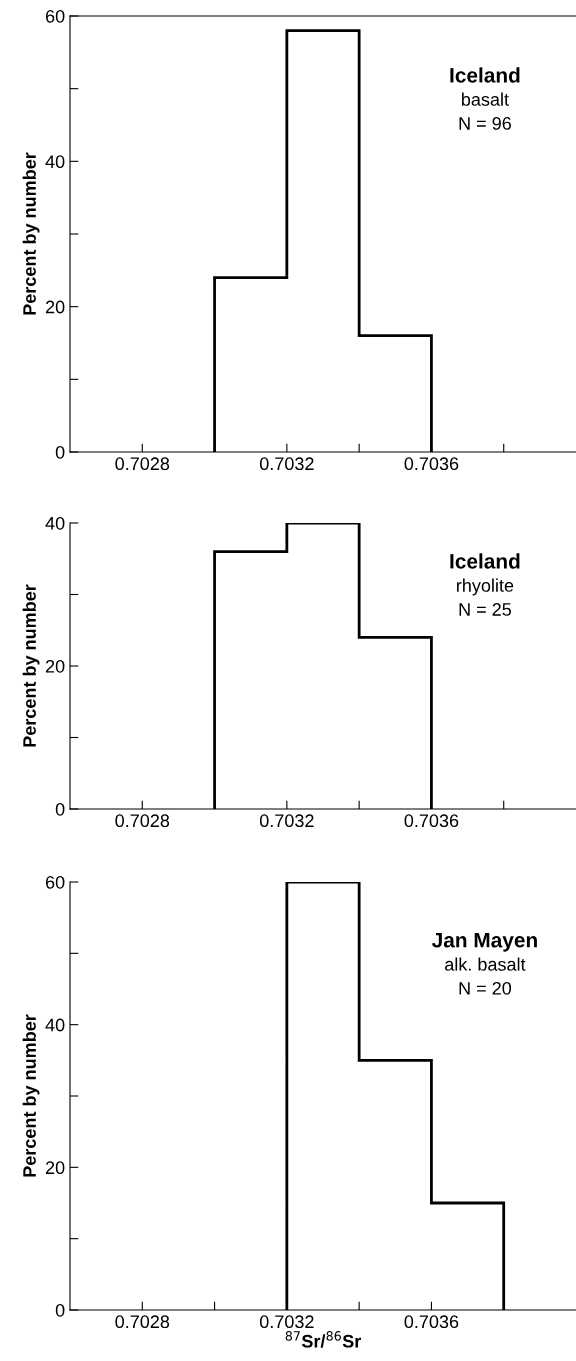 The width and height of the screenshot is (576, 1361). Describe the element at coordinates (323, 1339) in the screenshot. I see `x-axis-title: $^{87}$Sr/$^{86}$Sr` at that location.